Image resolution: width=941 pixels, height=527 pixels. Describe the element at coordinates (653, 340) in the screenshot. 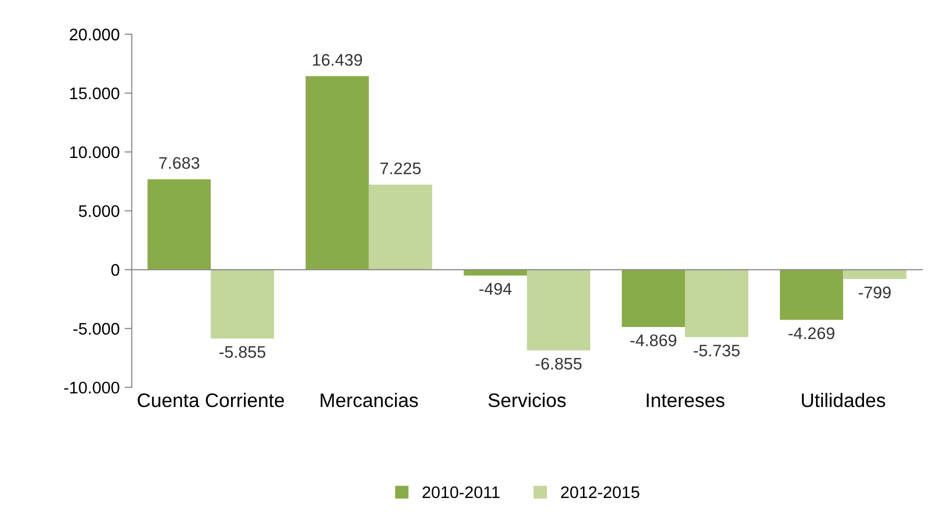

I see `data-label: -4.869` at that location.